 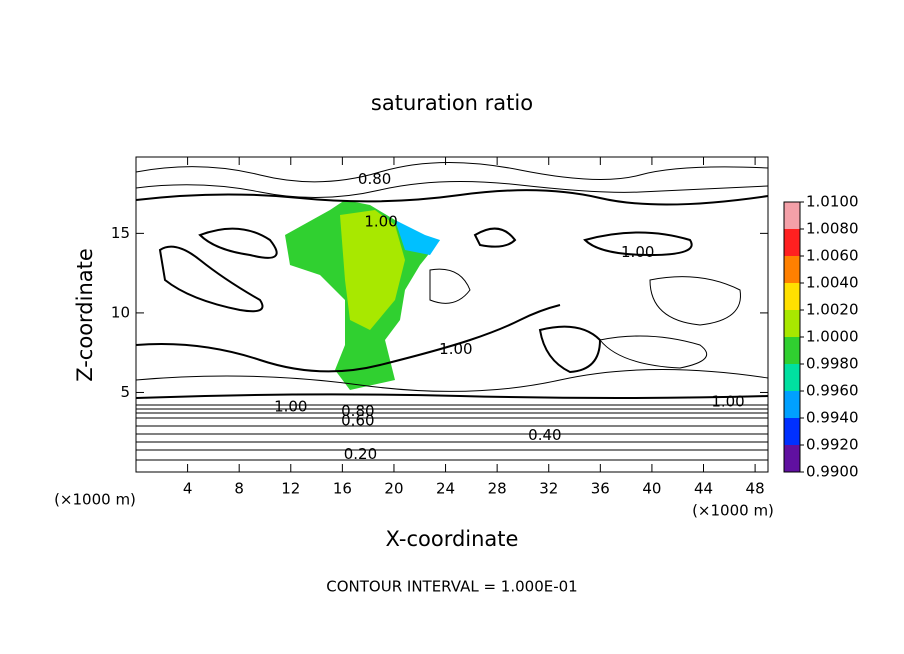 I want to click on x-tick-label: 28, so click(x=497, y=489).